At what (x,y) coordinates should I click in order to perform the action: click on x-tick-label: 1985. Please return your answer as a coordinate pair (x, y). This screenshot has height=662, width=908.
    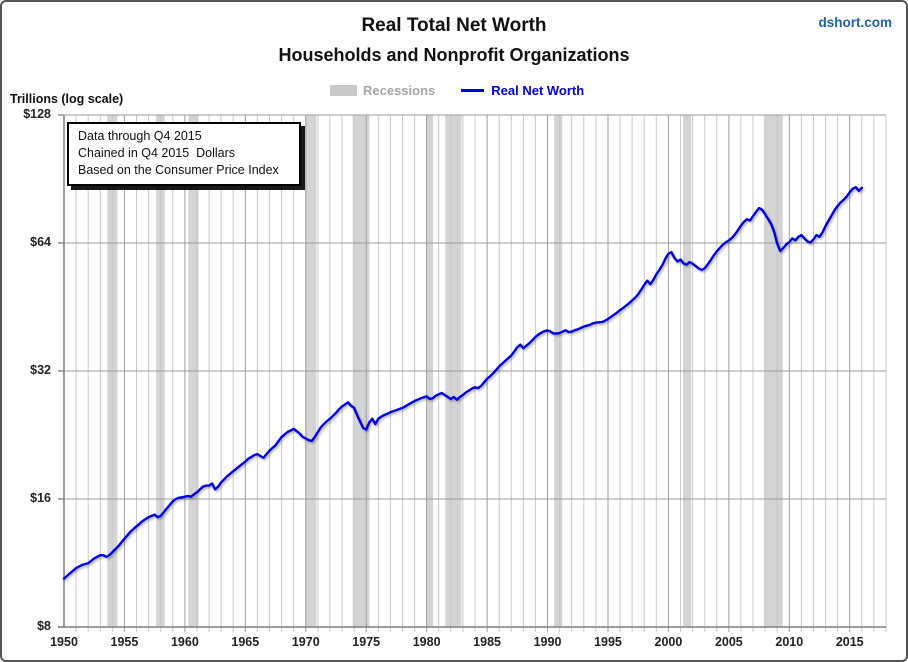
    Looking at the image, I should click on (487, 642).